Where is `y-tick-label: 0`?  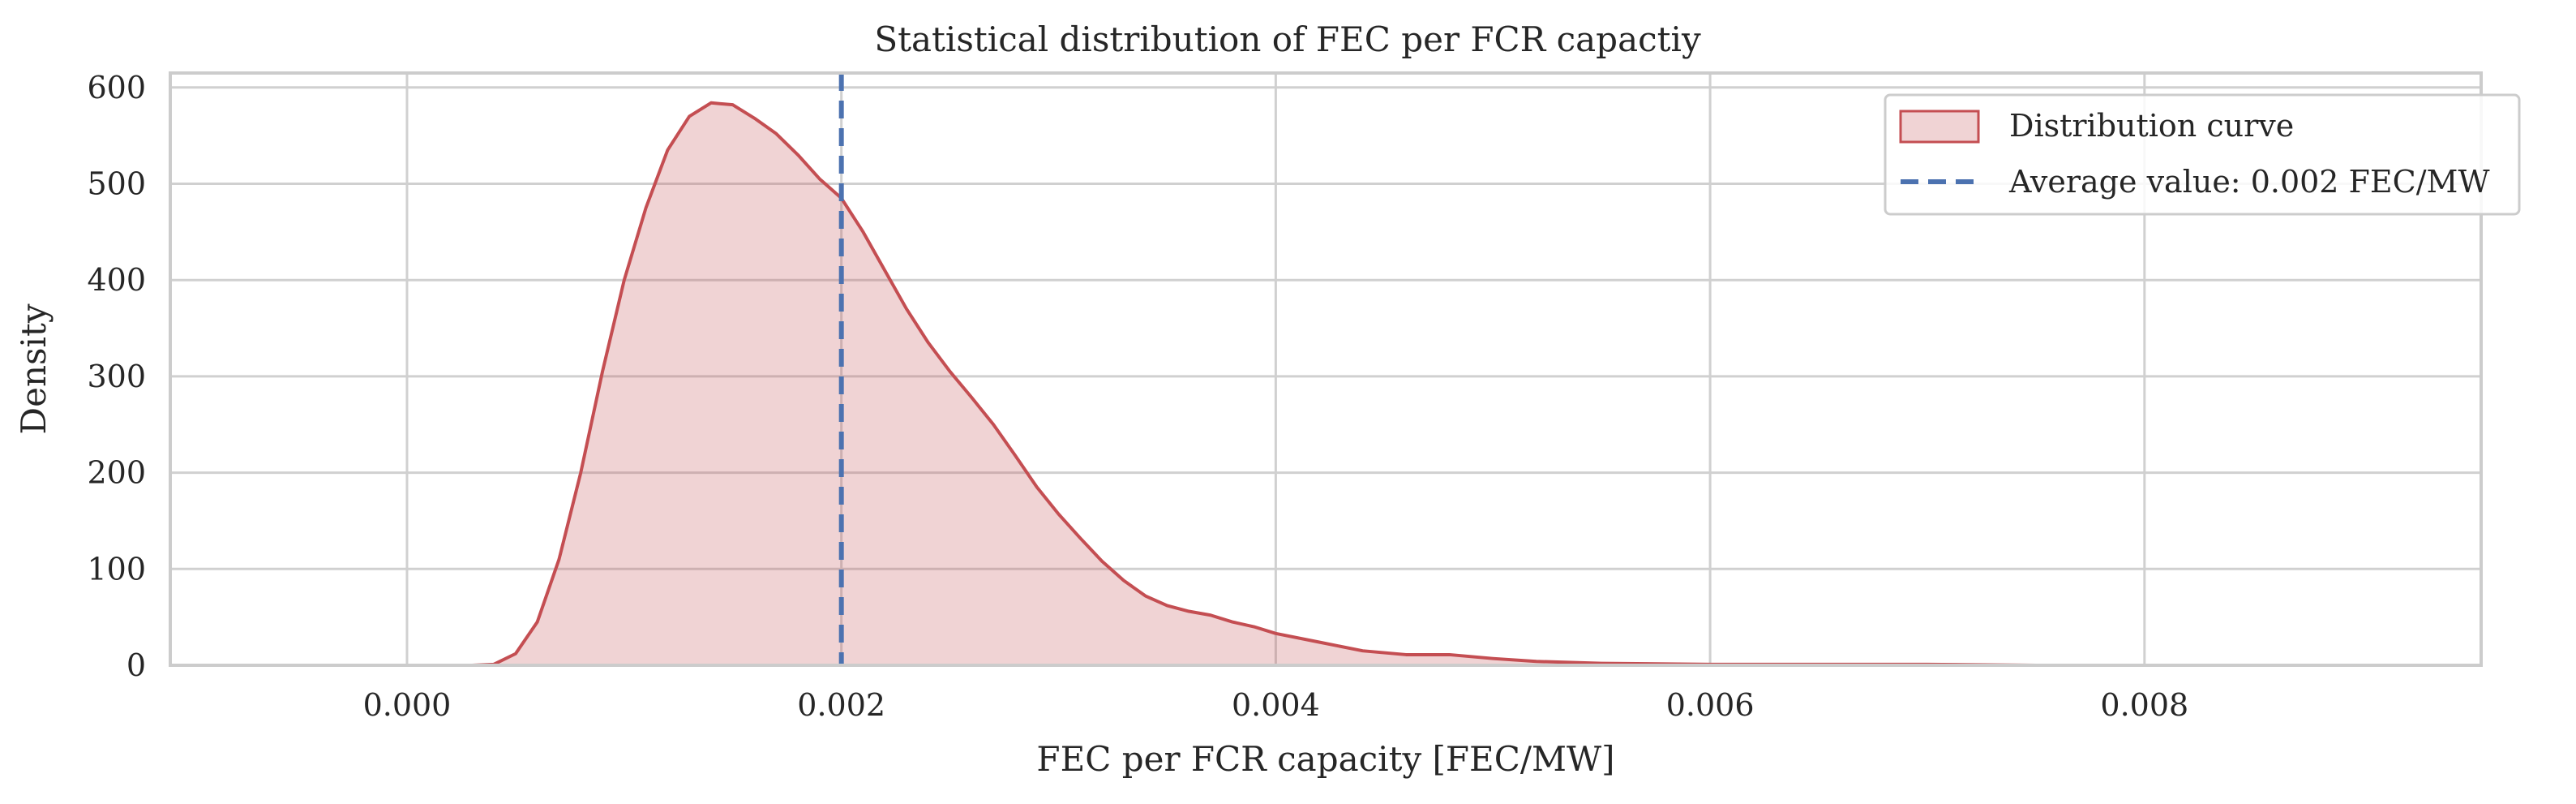 y-tick-label: 0 is located at coordinates (136, 665).